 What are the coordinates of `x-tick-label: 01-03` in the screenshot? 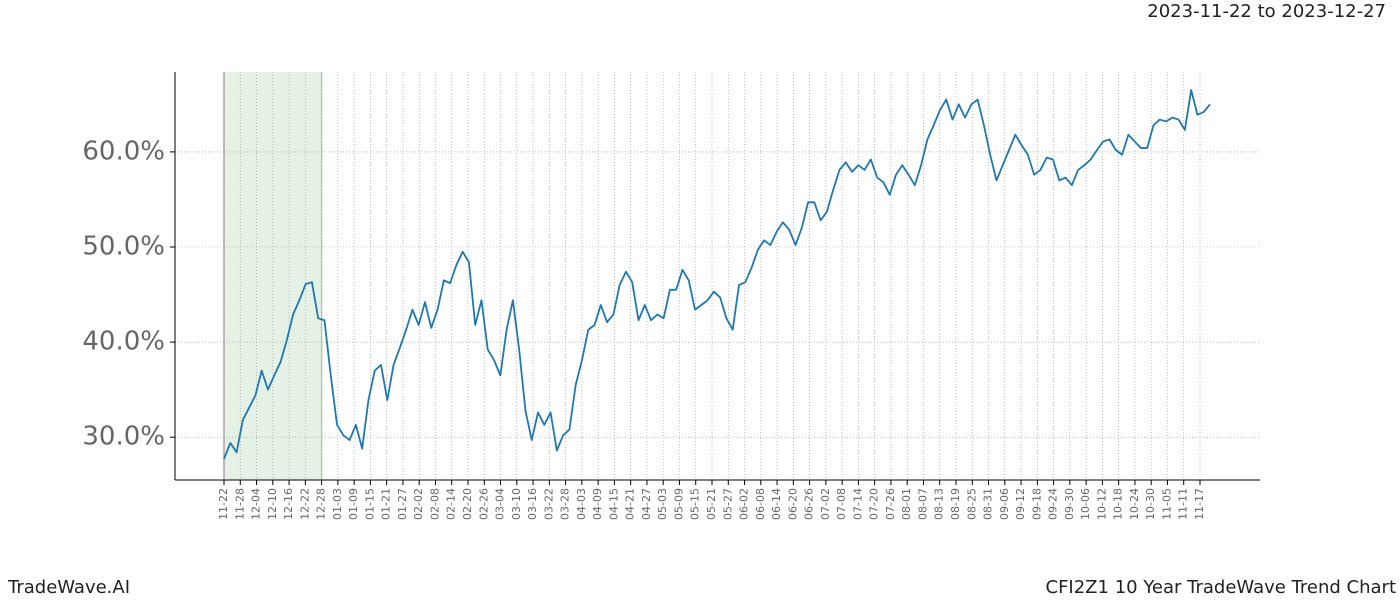 It's located at (337, 504).